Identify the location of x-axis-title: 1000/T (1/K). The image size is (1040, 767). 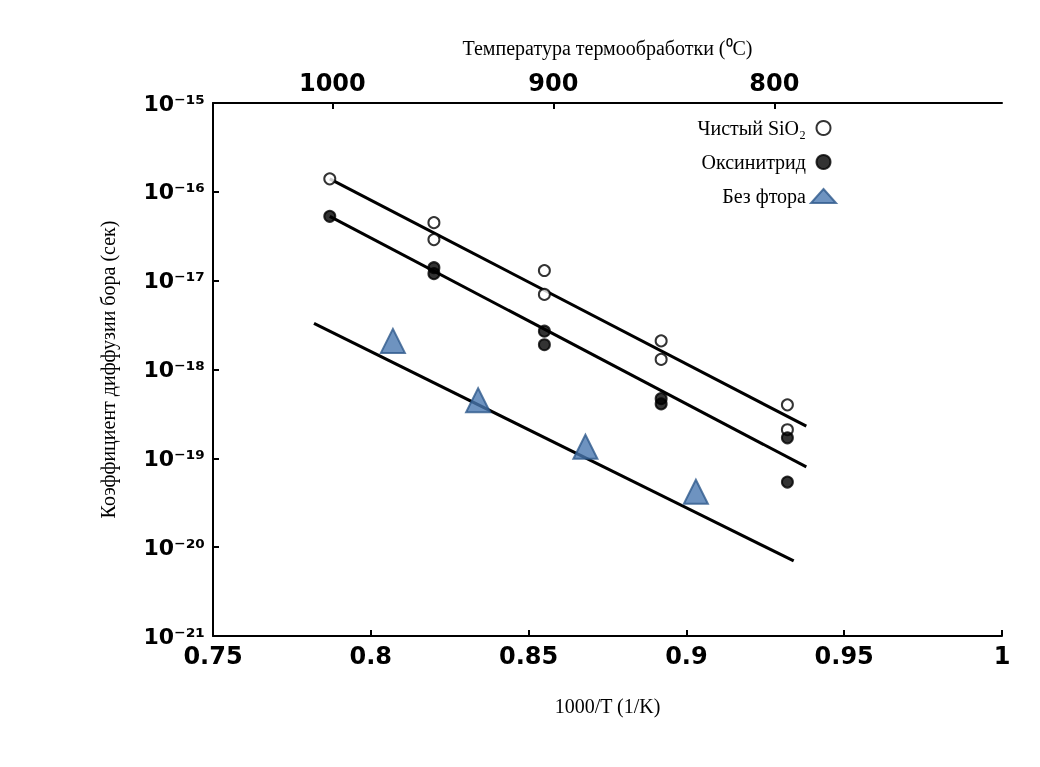
(607, 706).